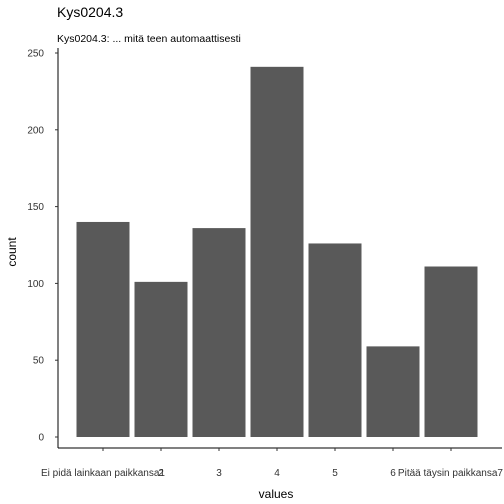  What do you see at coordinates (103, 473) in the screenshot?
I see `x-tick-label: Ei pidä lainkaan paikkansa1` at bounding box center [103, 473].